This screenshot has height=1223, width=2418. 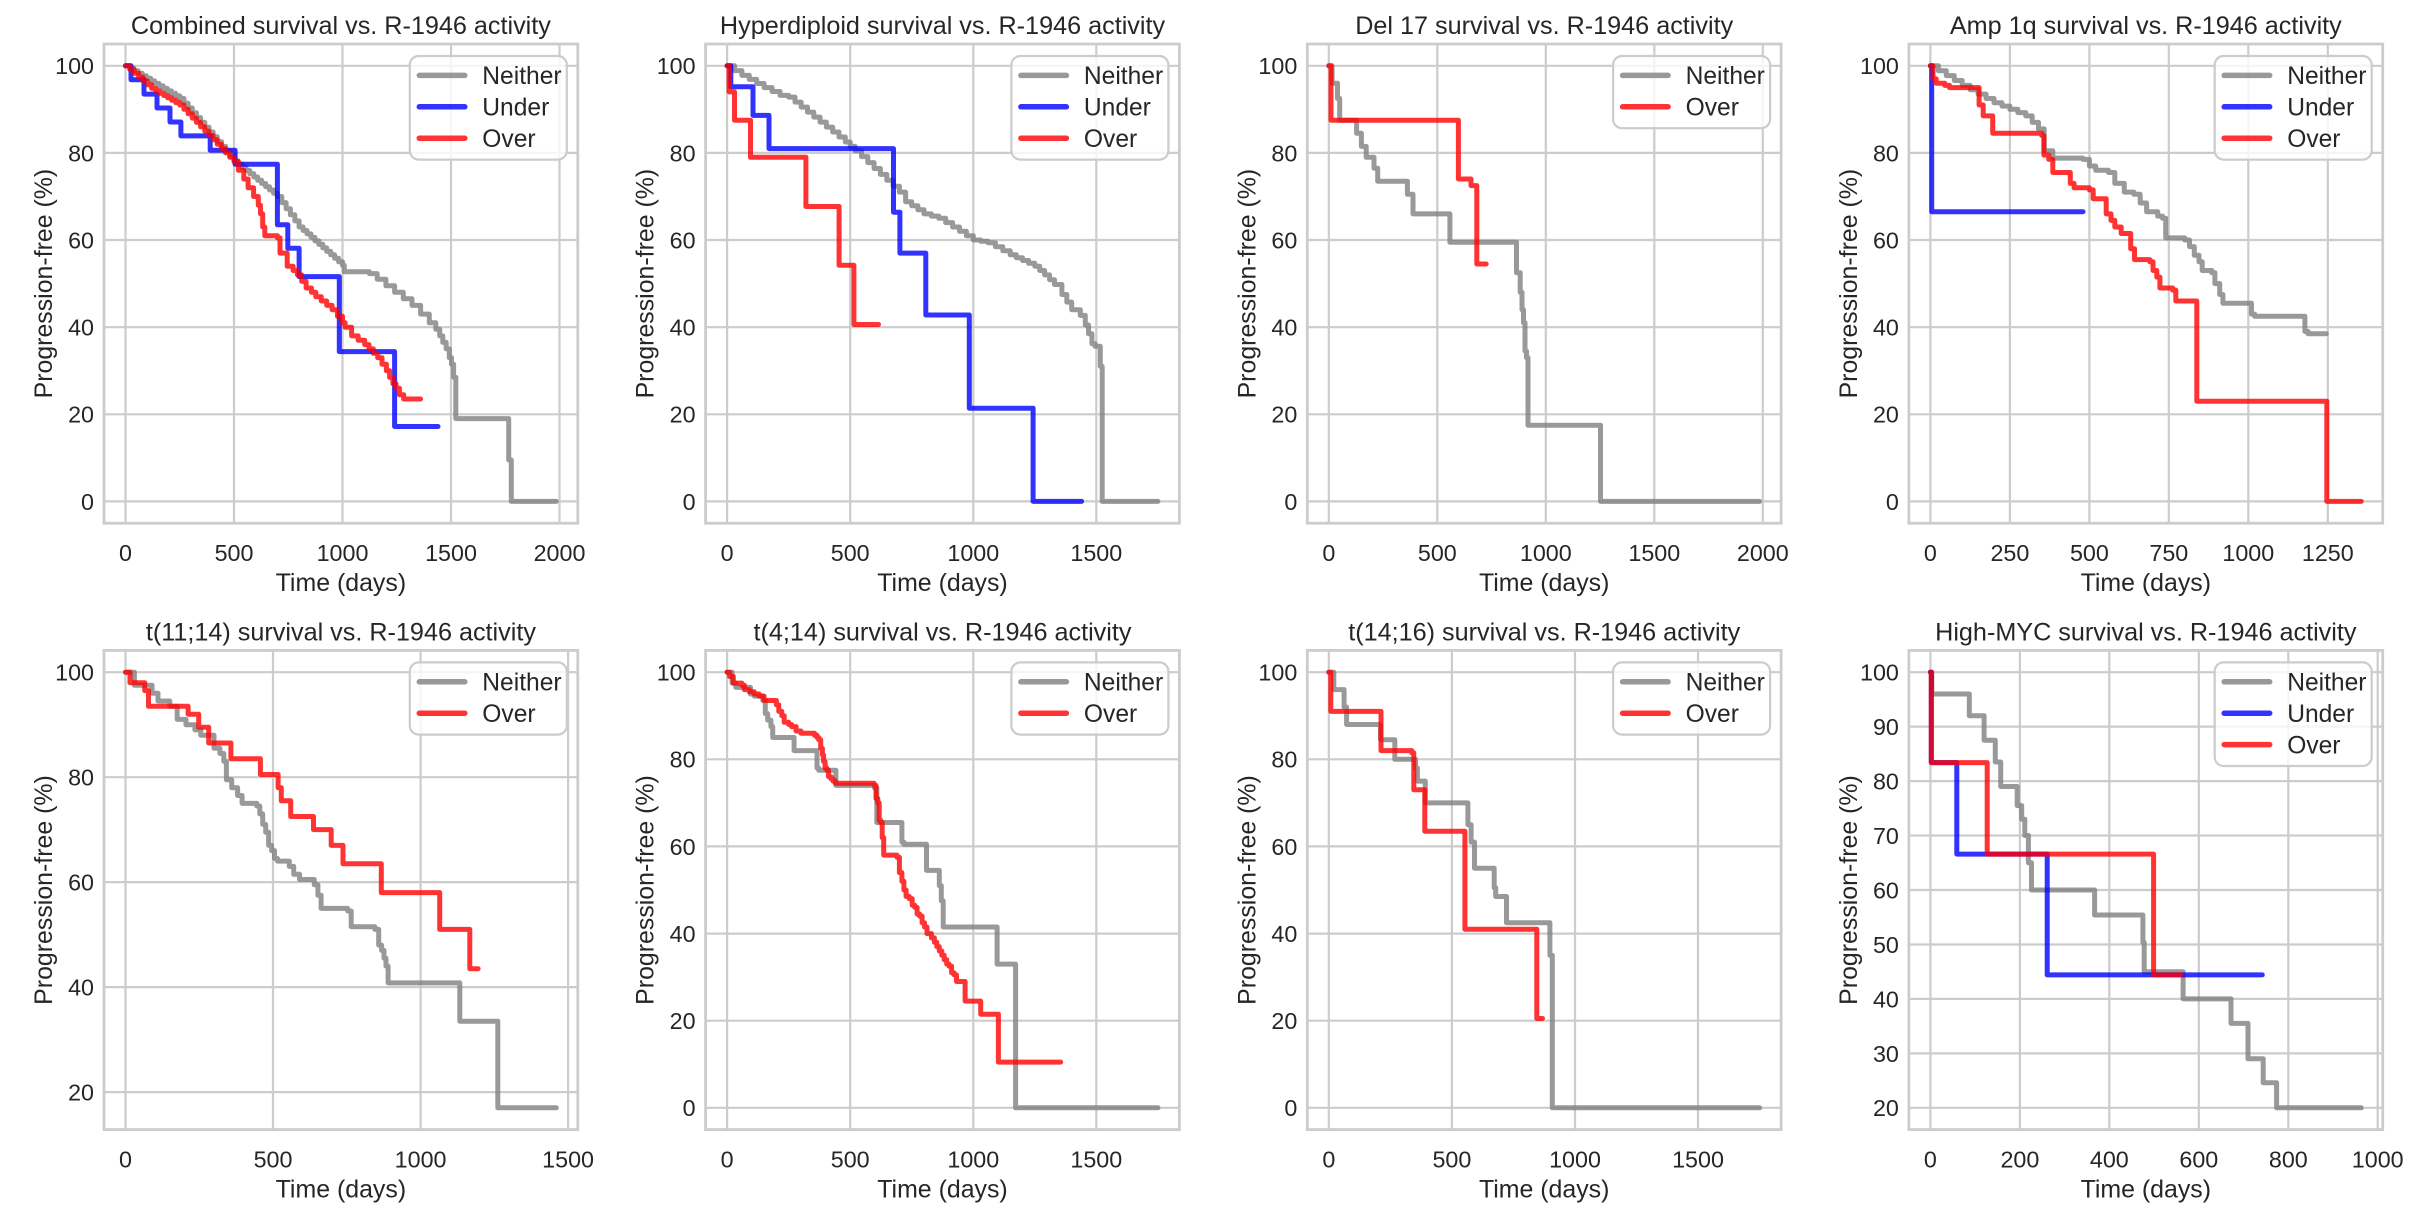 What do you see at coordinates (1544, 26) in the screenshot?
I see `svg-text:Del 17 survival vs. R-1946 act: Del 17 survival vs. R-1946 activity` at bounding box center [1544, 26].